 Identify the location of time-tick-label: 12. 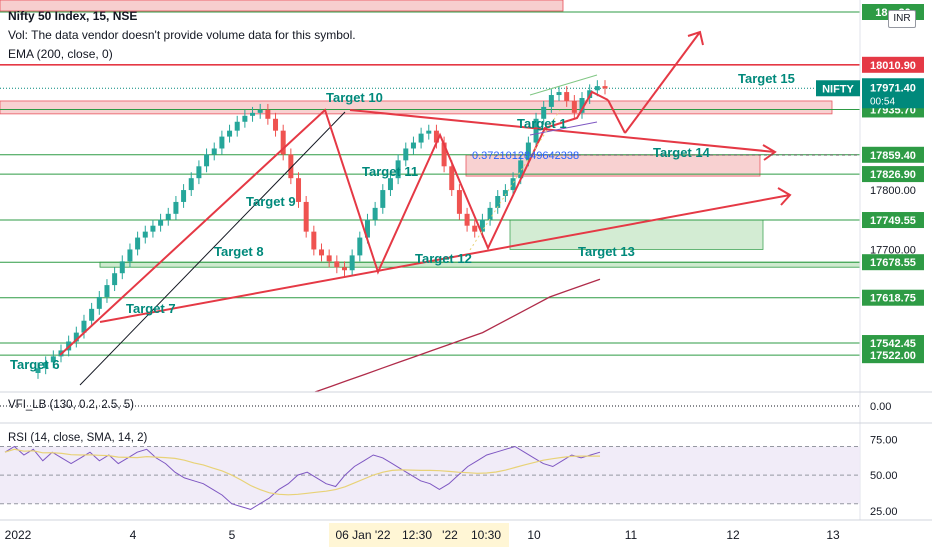
(733, 535).